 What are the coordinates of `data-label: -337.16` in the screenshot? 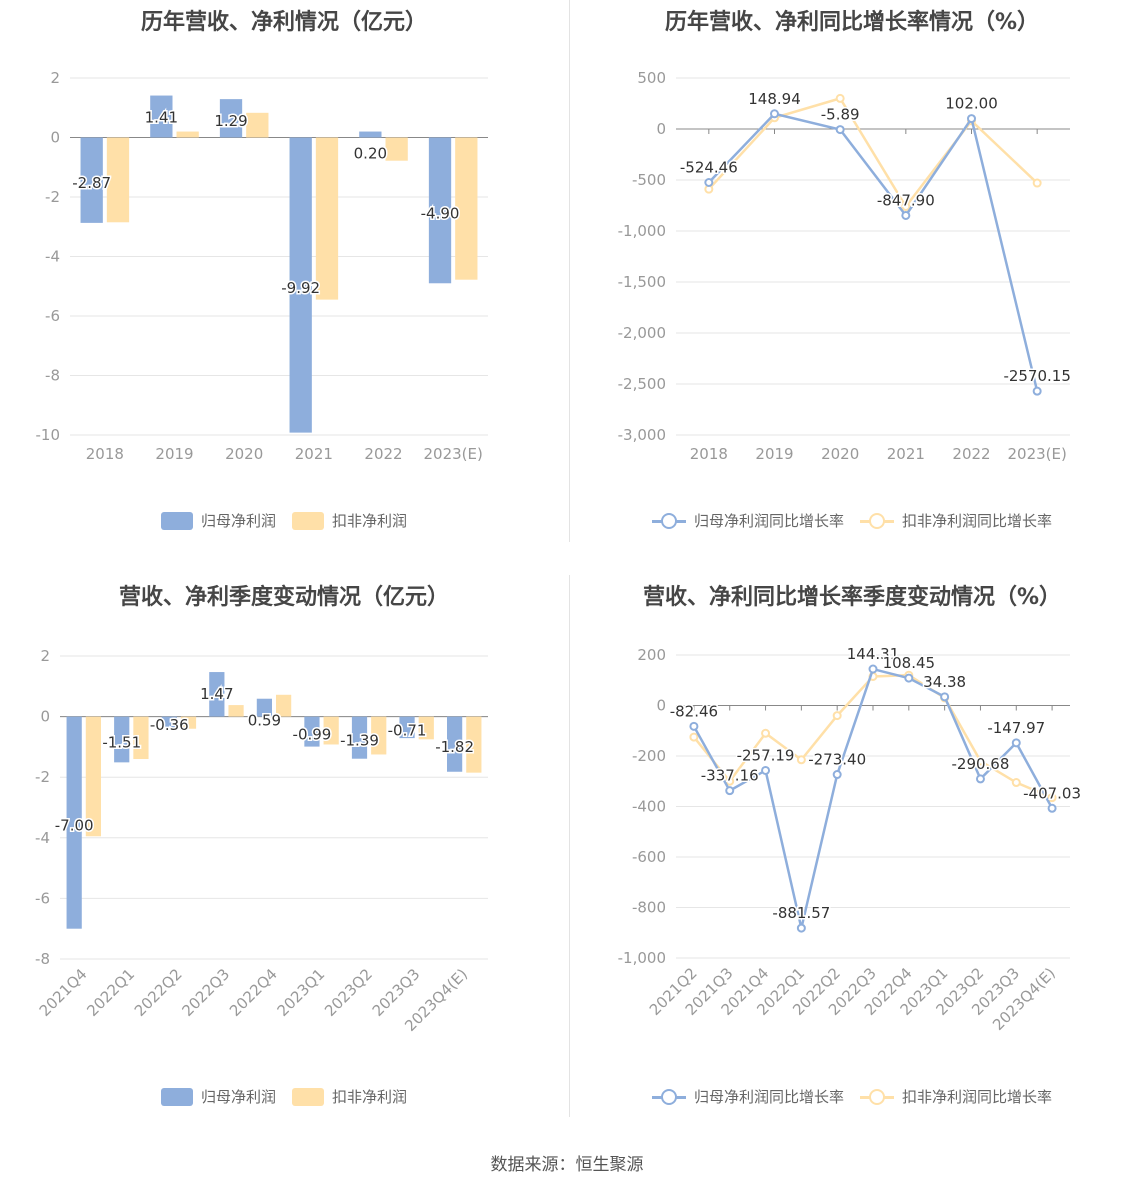 It's located at (730, 776).